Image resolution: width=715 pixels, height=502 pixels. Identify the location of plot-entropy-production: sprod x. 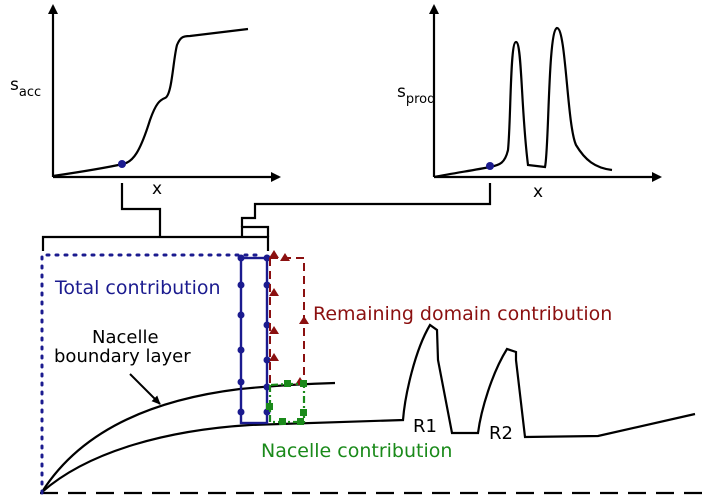
(529, 103).